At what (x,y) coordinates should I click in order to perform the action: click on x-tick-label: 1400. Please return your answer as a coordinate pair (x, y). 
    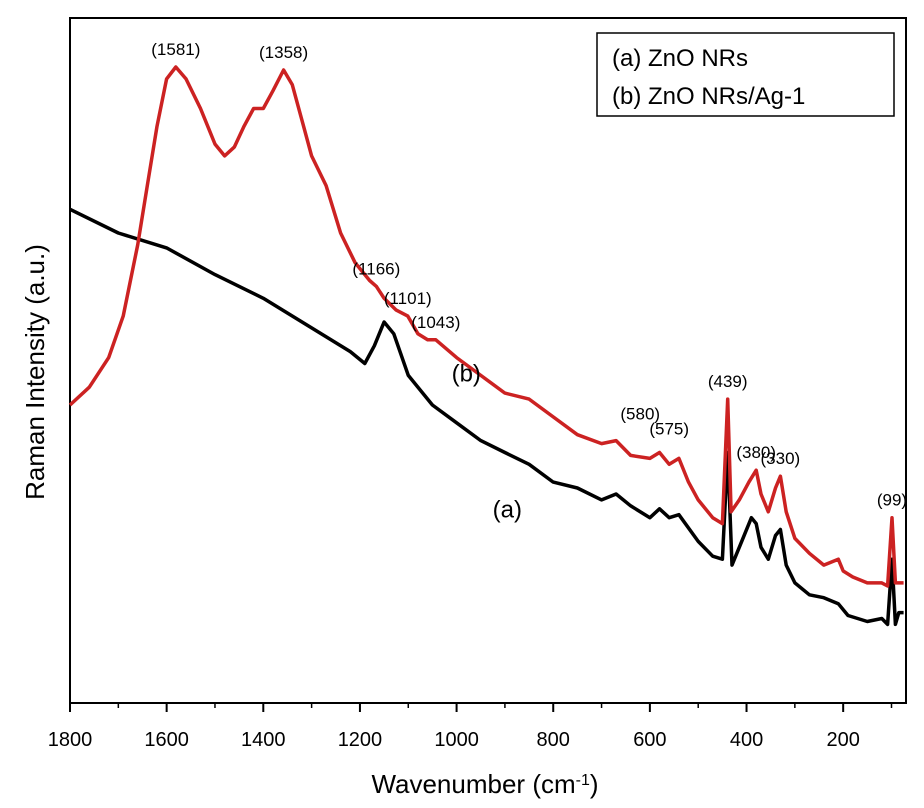
    Looking at the image, I should click on (263, 740).